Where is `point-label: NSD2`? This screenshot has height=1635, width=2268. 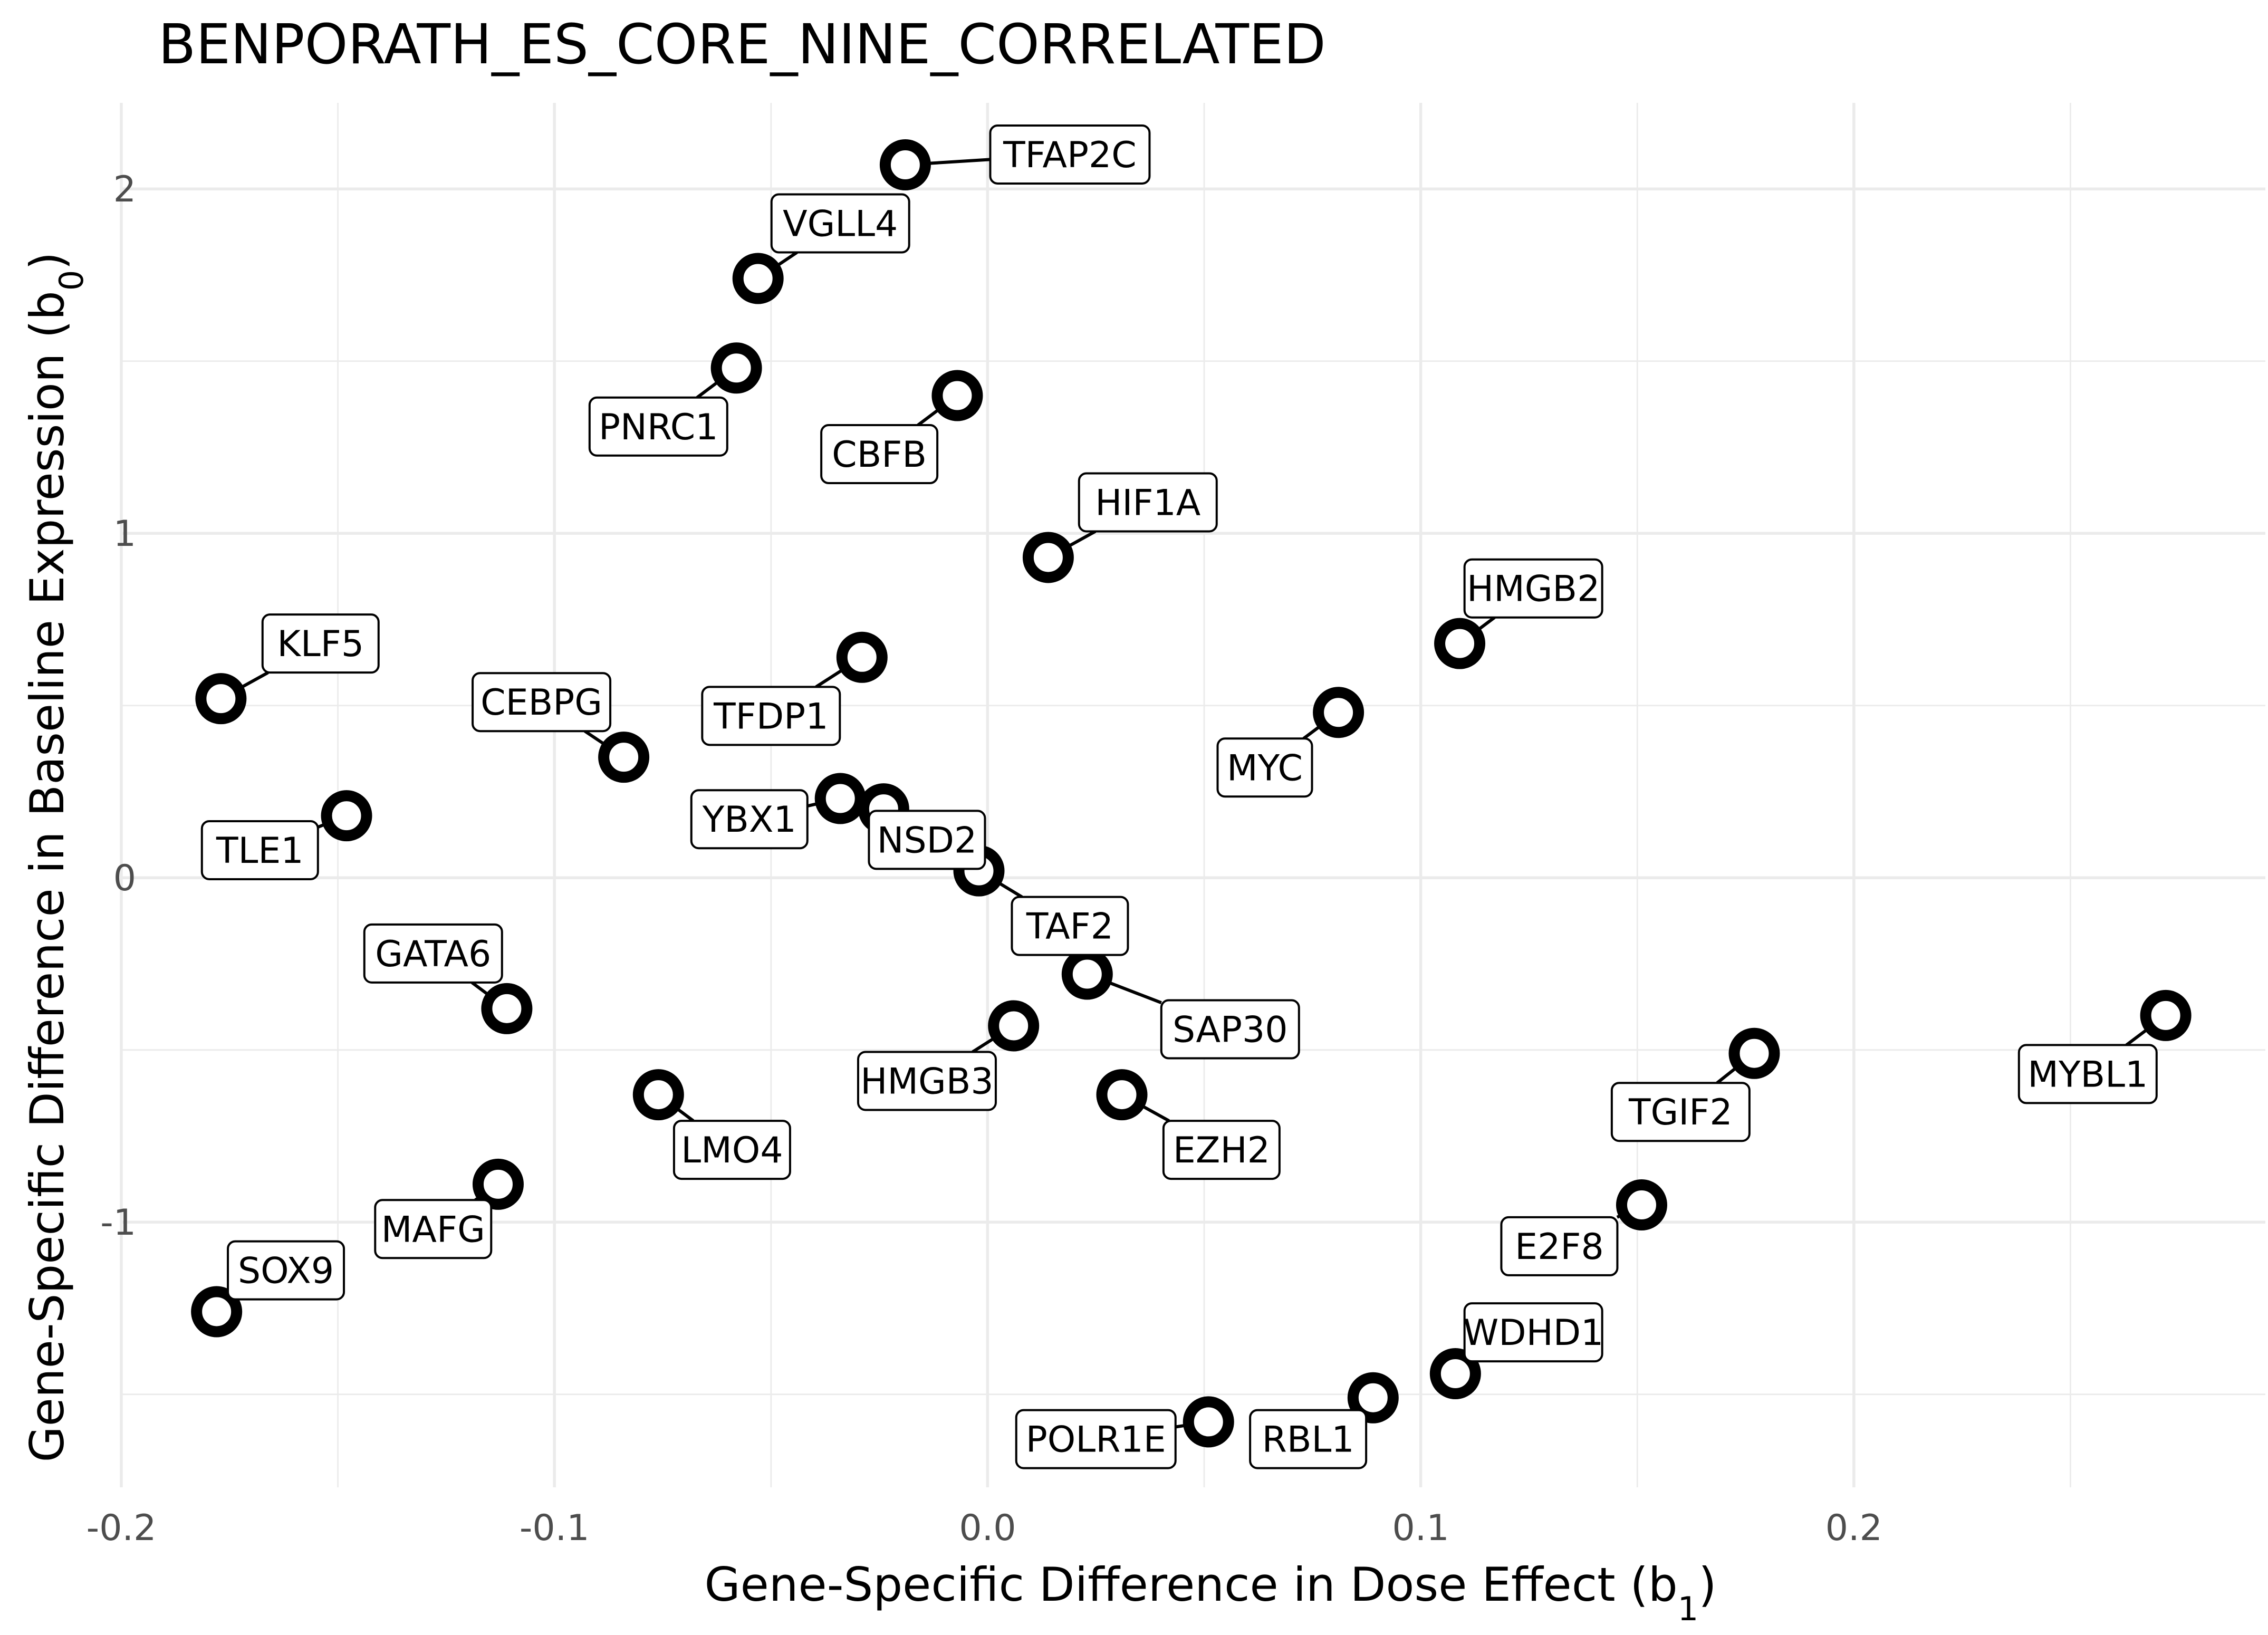 point-label: NSD2 is located at coordinates (927, 840).